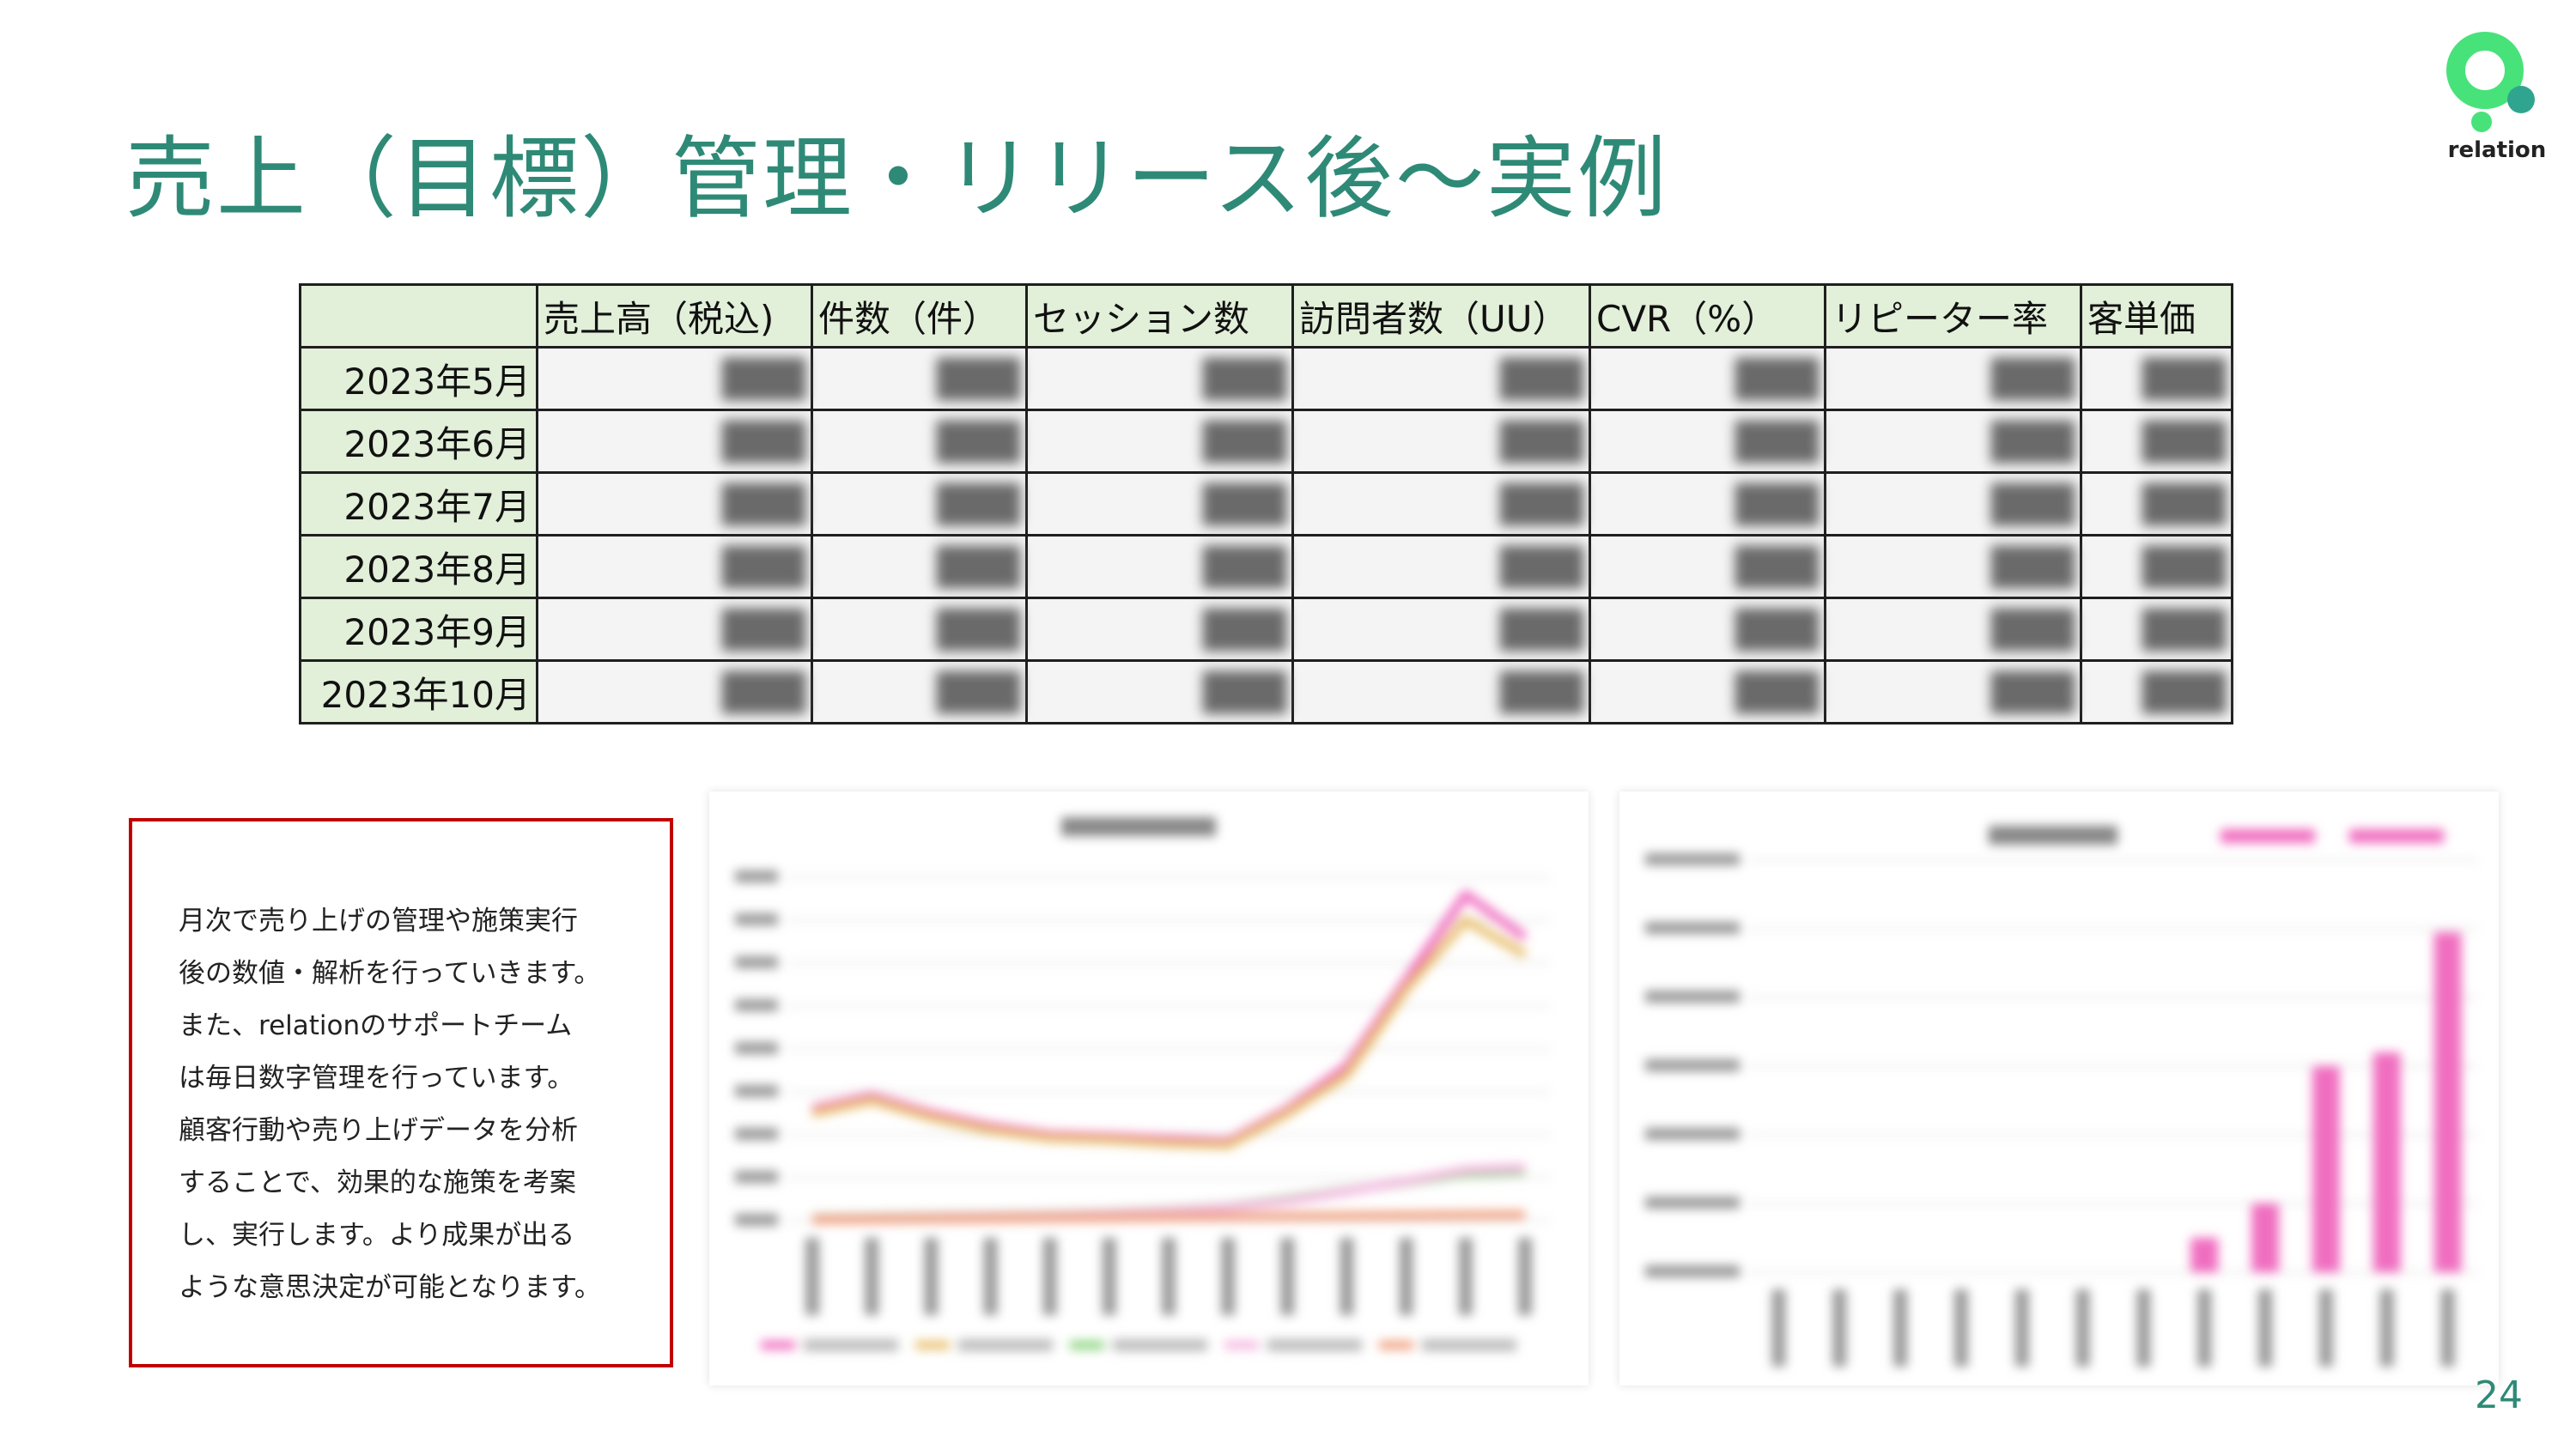  I want to click on row-month-label: 2023年10月, so click(419, 691).